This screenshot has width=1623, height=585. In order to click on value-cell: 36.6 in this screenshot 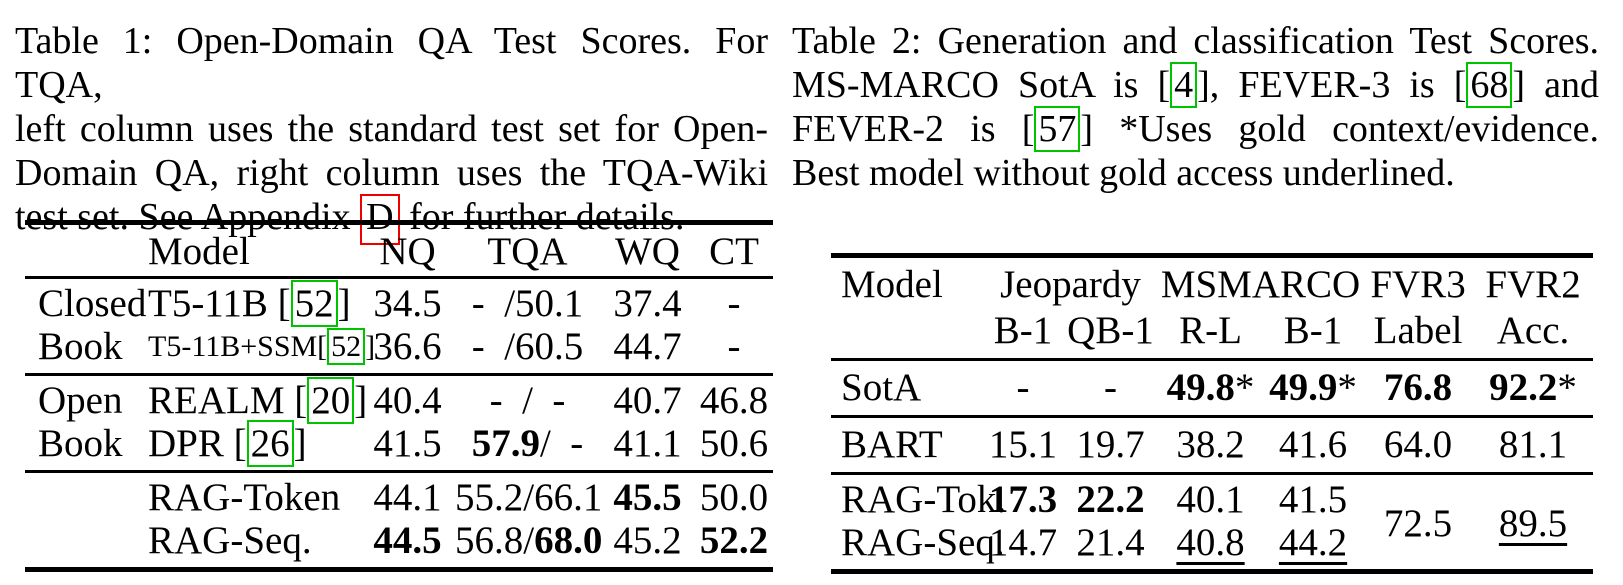, I will do `click(407, 350)`.